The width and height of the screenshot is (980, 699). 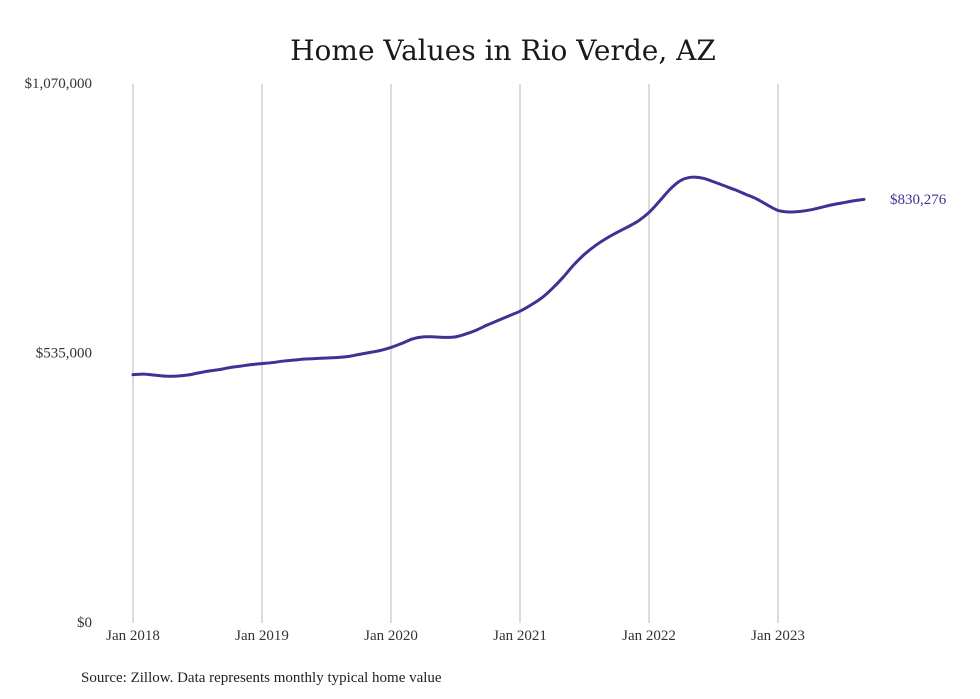 I want to click on y-axis-tick-labels: $0 $535,000 $1,070,000, so click(x=59, y=353).